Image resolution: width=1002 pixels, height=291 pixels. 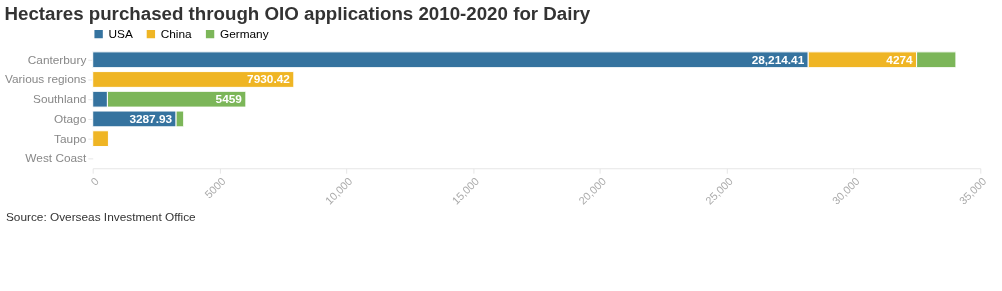 I want to click on data-label: 3287.93, so click(x=151, y=118).